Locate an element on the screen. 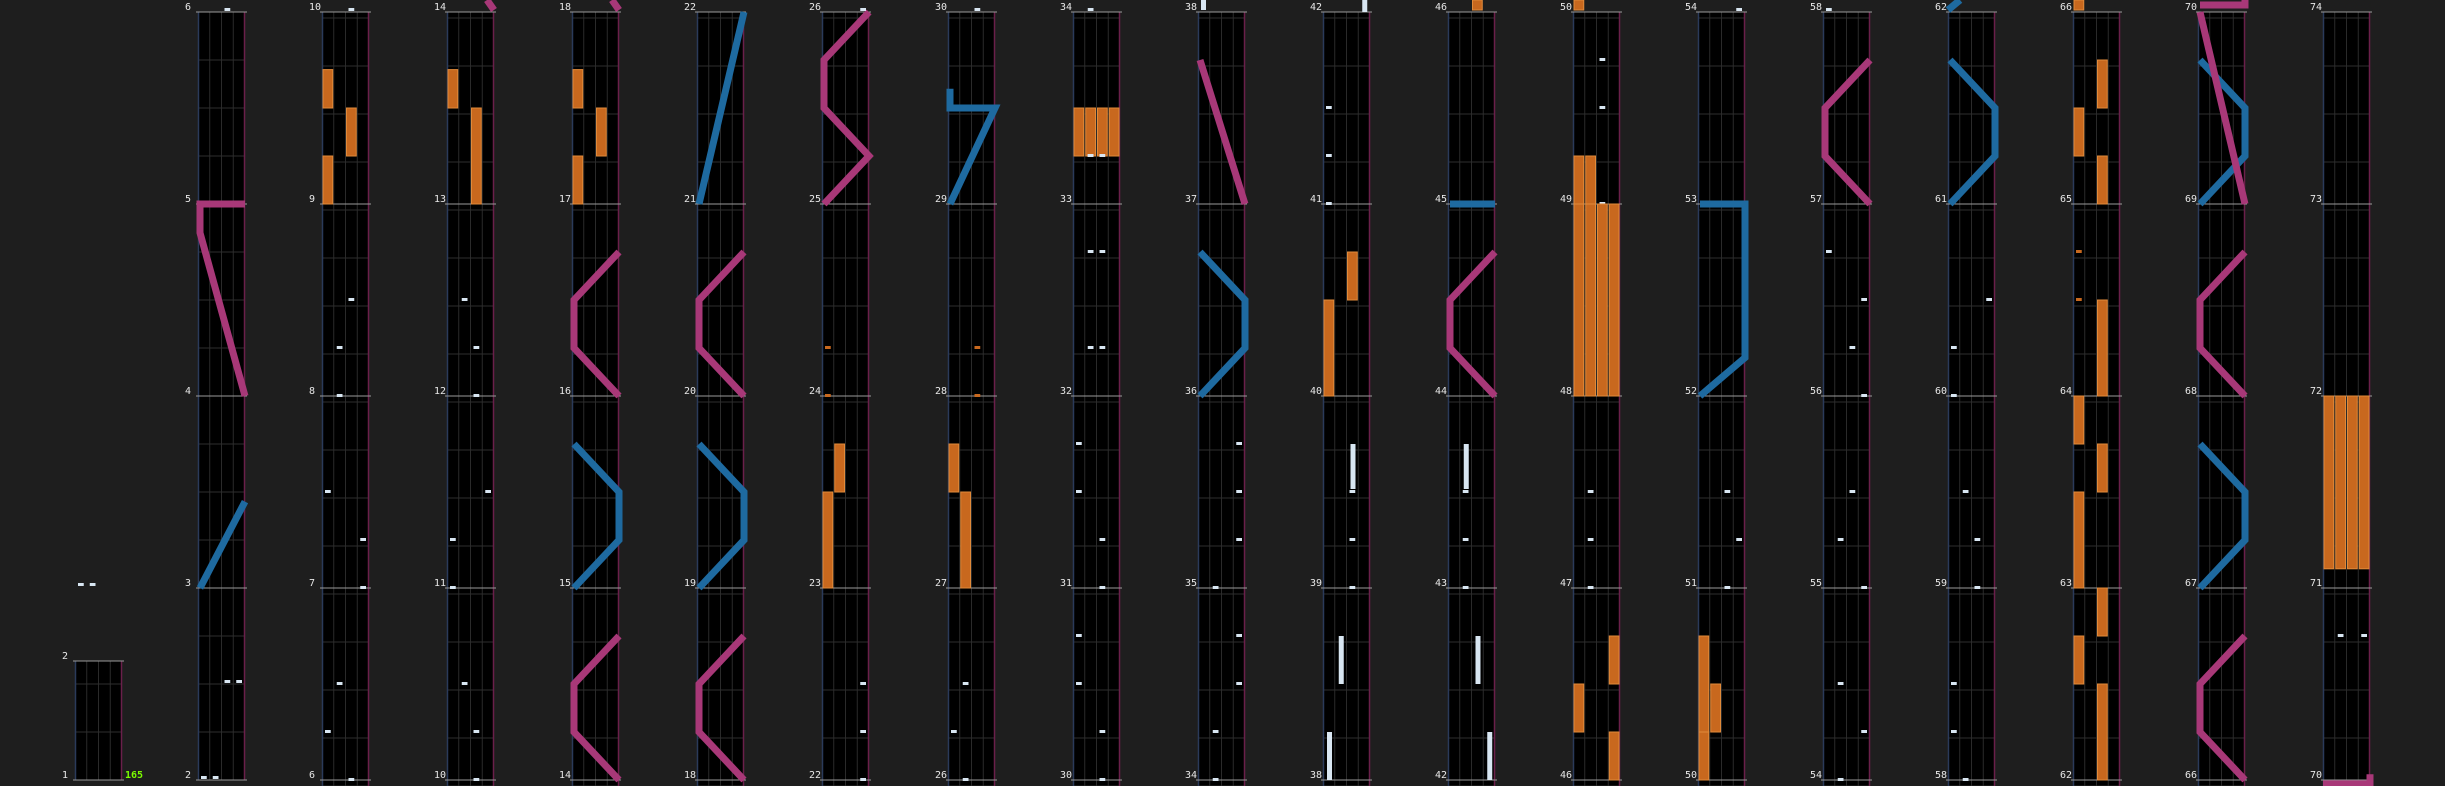  bar-number: 6 is located at coordinates (312, 775).